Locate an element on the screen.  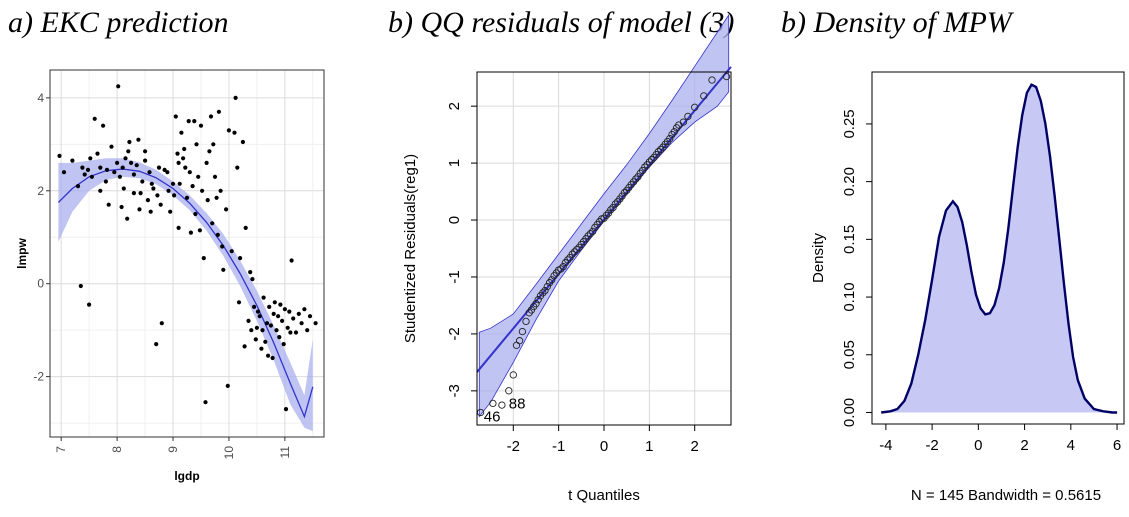
x-tick-label: 7 is located at coordinates (61, 449).